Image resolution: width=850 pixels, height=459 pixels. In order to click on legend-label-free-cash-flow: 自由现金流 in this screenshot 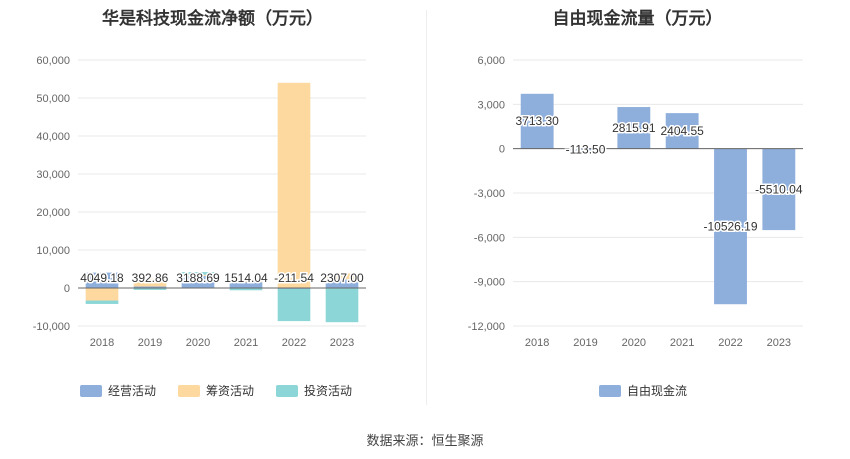, I will do `click(657, 391)`.